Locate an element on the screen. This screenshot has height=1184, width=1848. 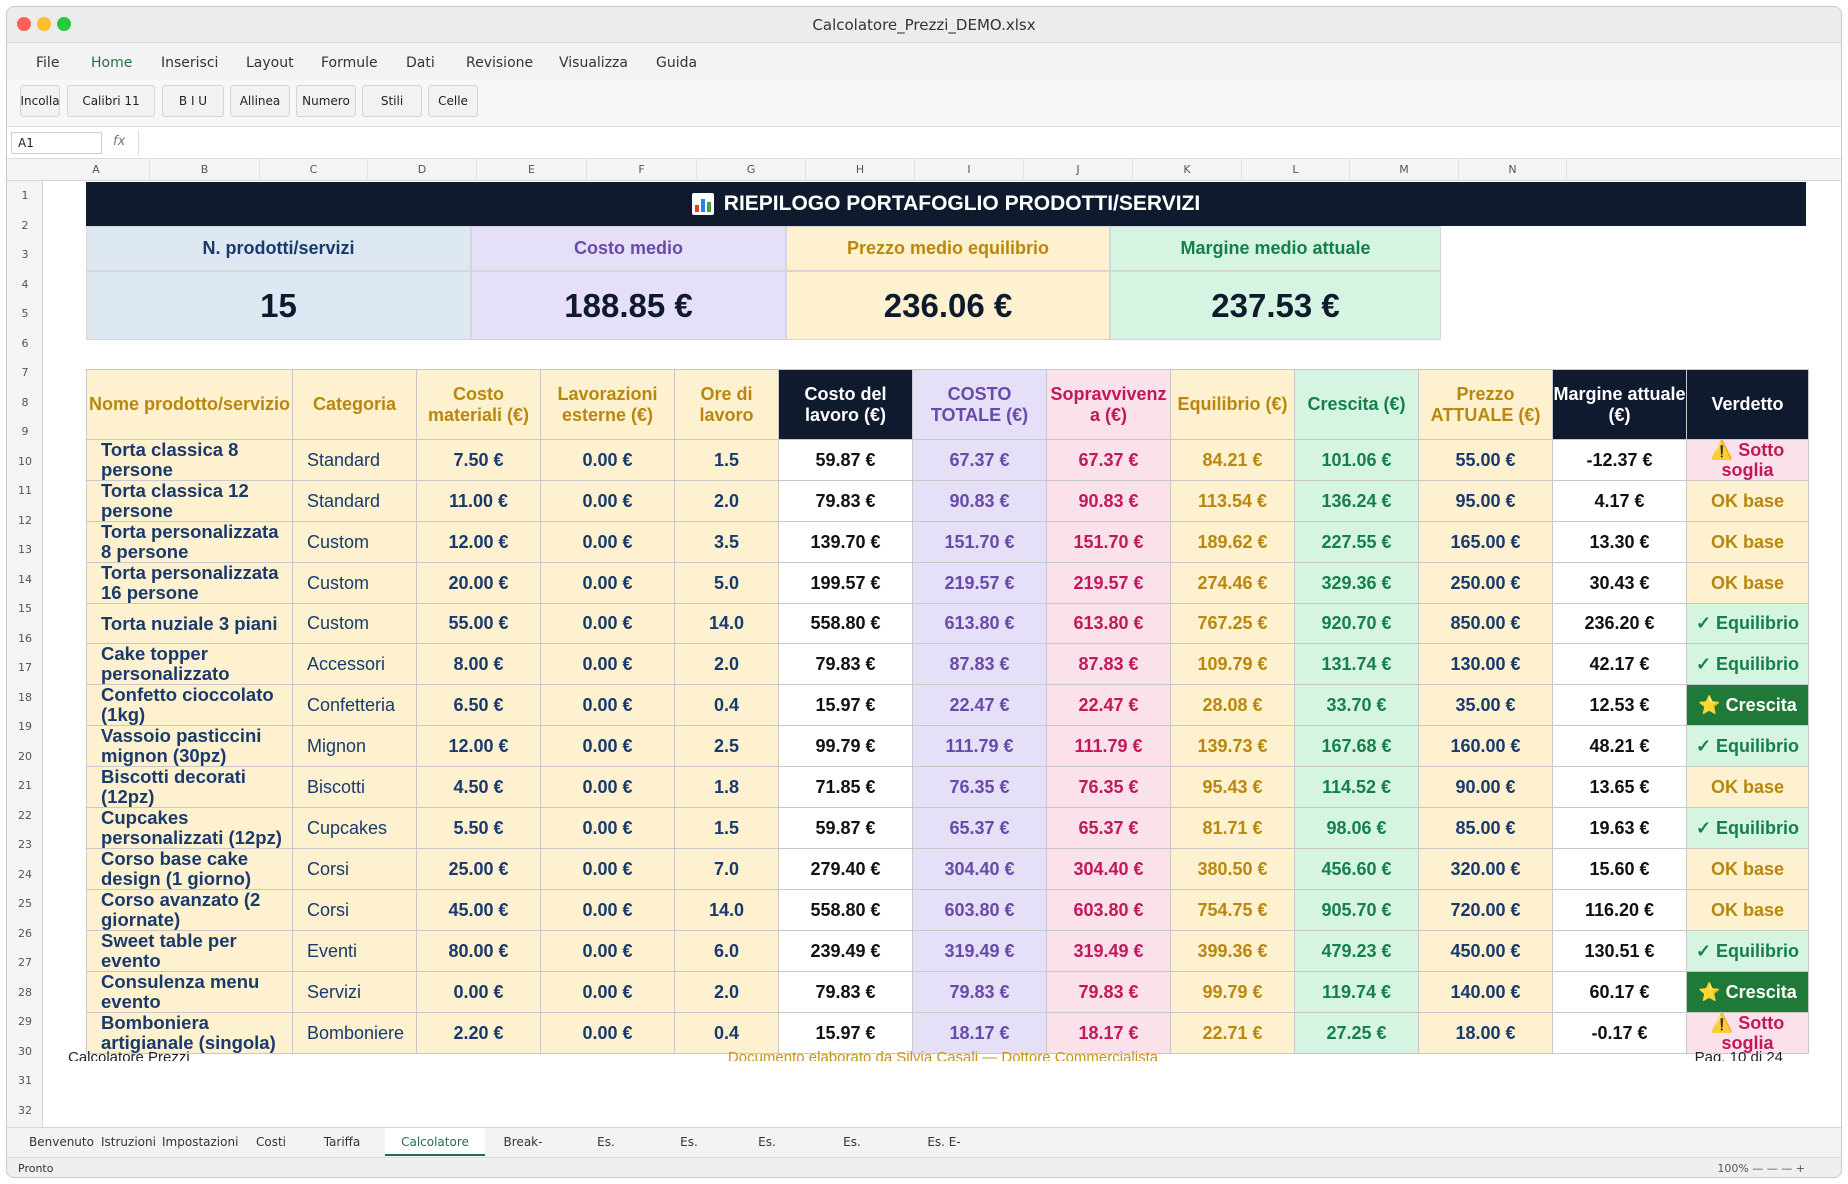
labor-cost-cell: 239.49 € is located at coordinates (845, 951).